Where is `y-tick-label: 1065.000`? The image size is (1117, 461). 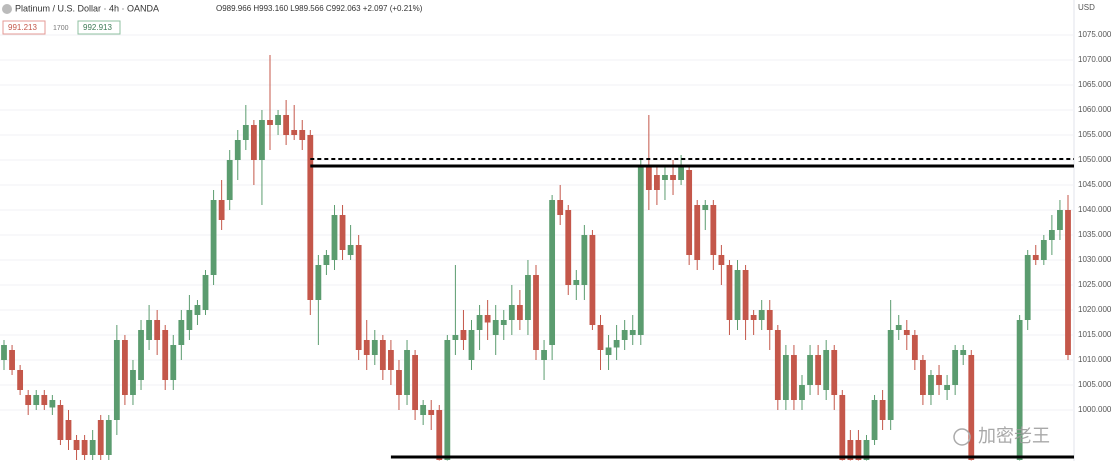
y-tick-label: 1065.000 is located at coordinates (1095, 84).